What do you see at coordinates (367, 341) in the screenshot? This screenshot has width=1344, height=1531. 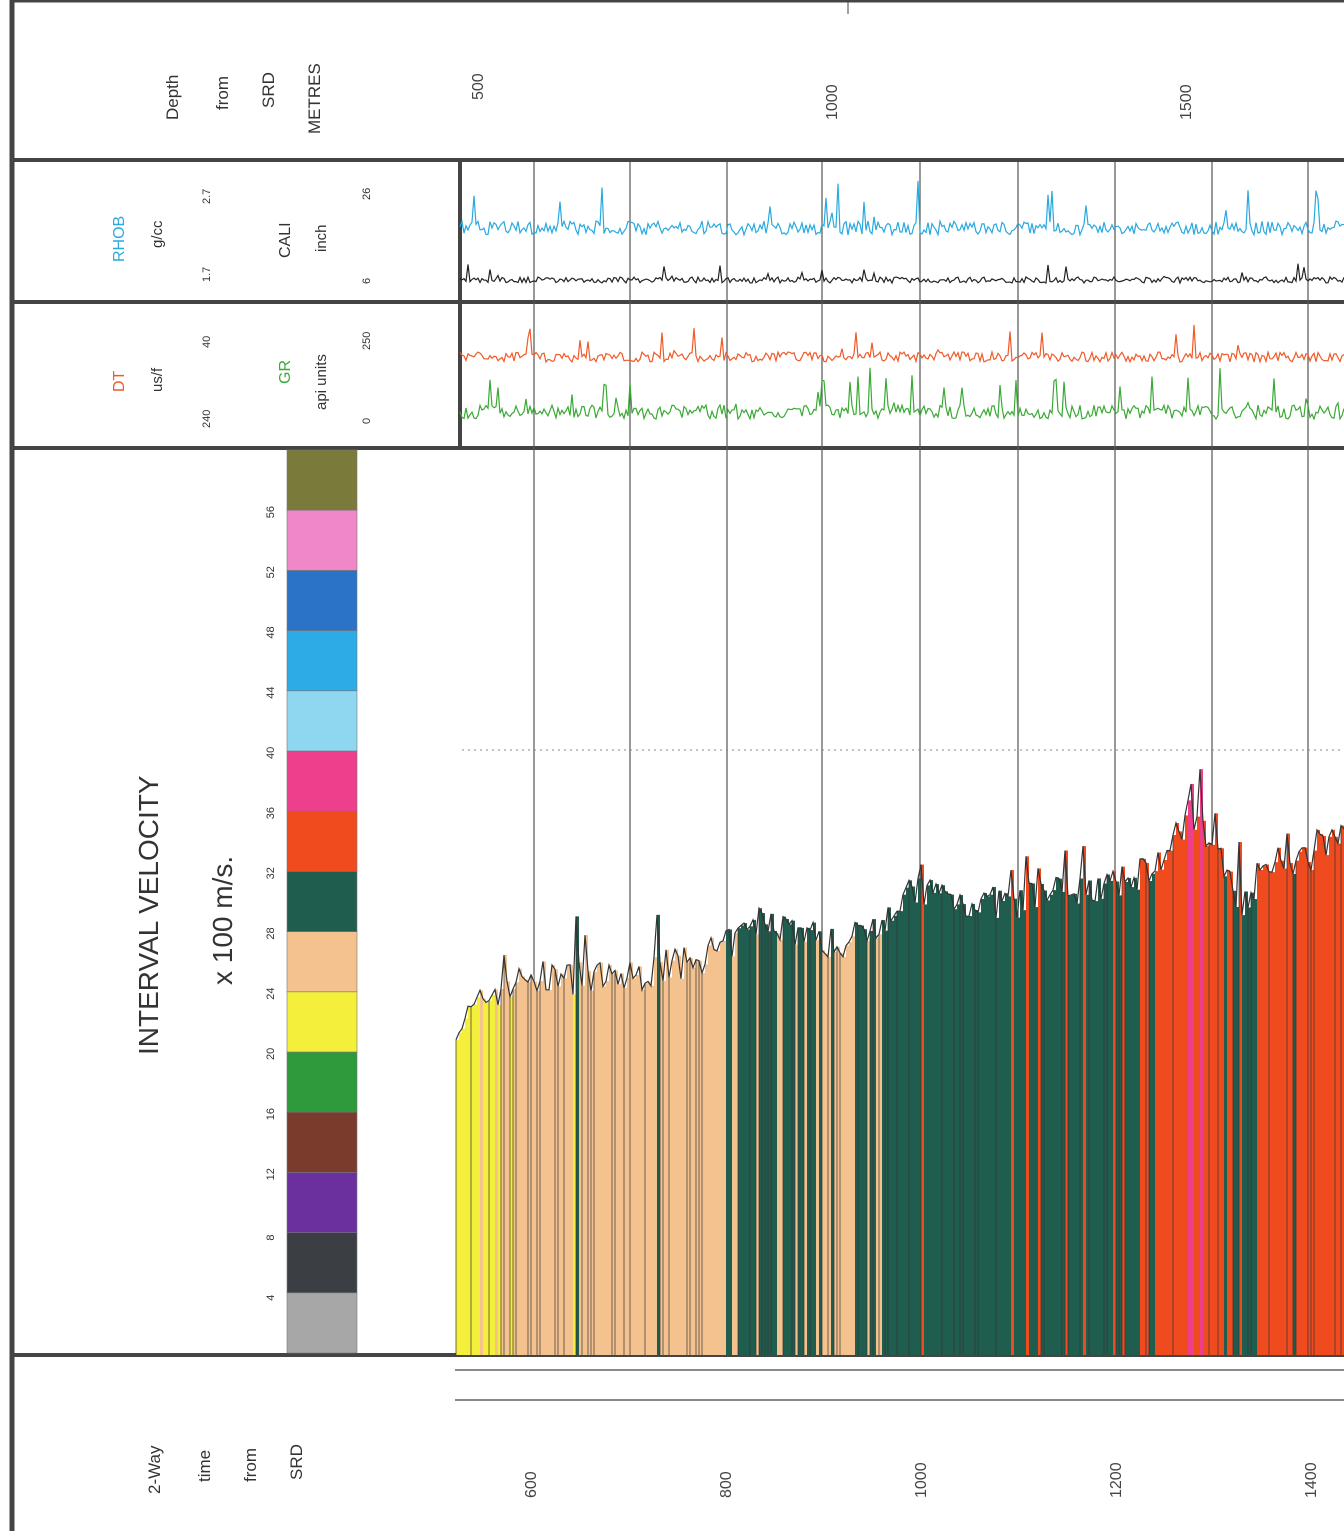 I see `gr-max: 250` at bounding box center [367, 341].